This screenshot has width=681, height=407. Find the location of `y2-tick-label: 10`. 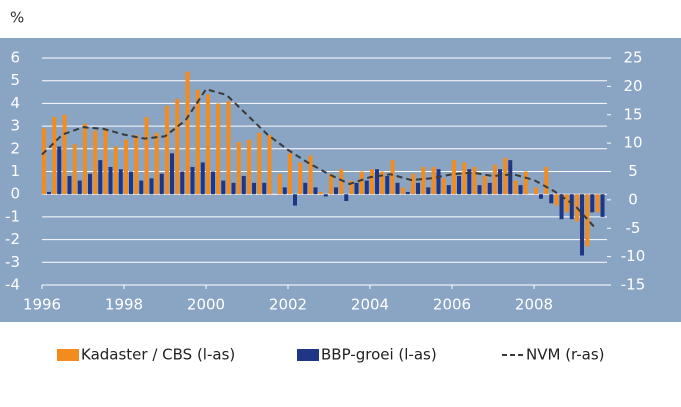

y2-tick-label: 10 is located at coordinates (632, 143).